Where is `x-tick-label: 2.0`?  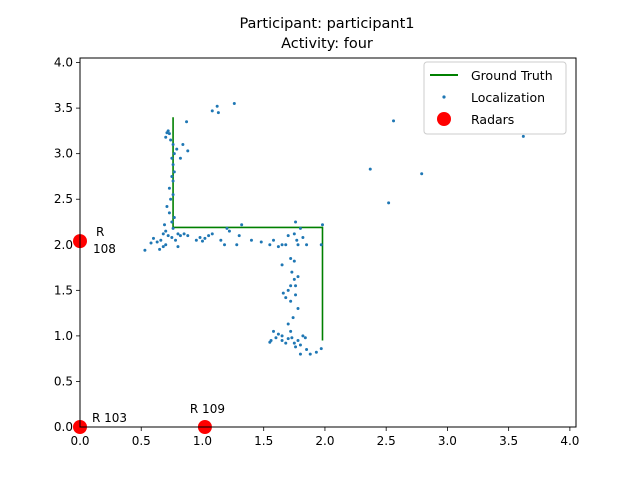
x-tick-label: 2.0 is located at coordinates (324, 441).